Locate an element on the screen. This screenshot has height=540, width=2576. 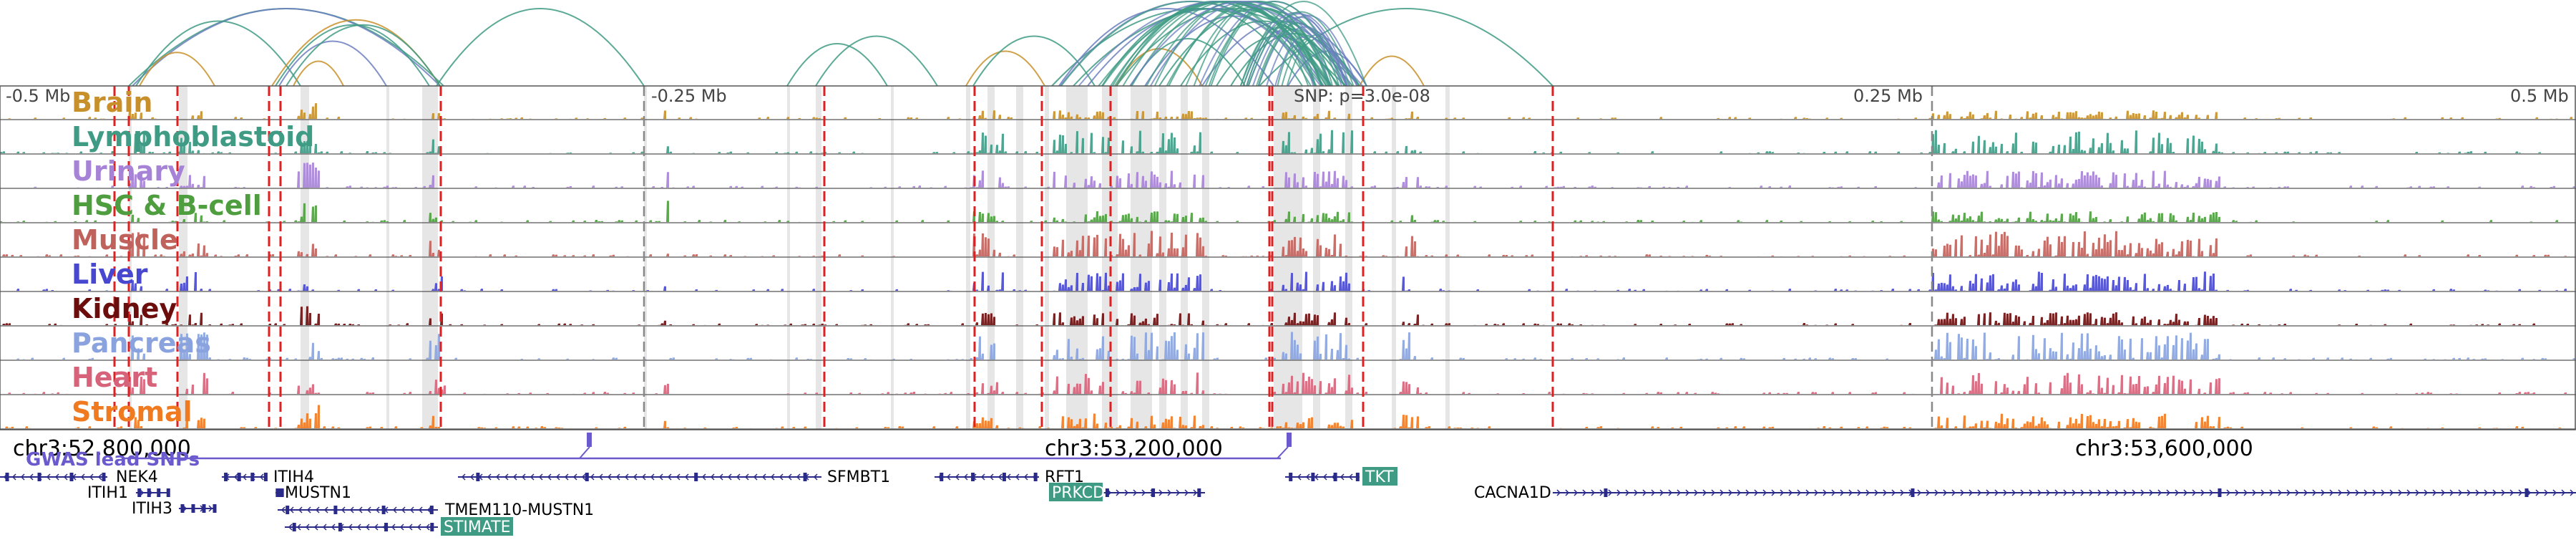
gene-label: ITIH3 is located at coordinates (152, 509).